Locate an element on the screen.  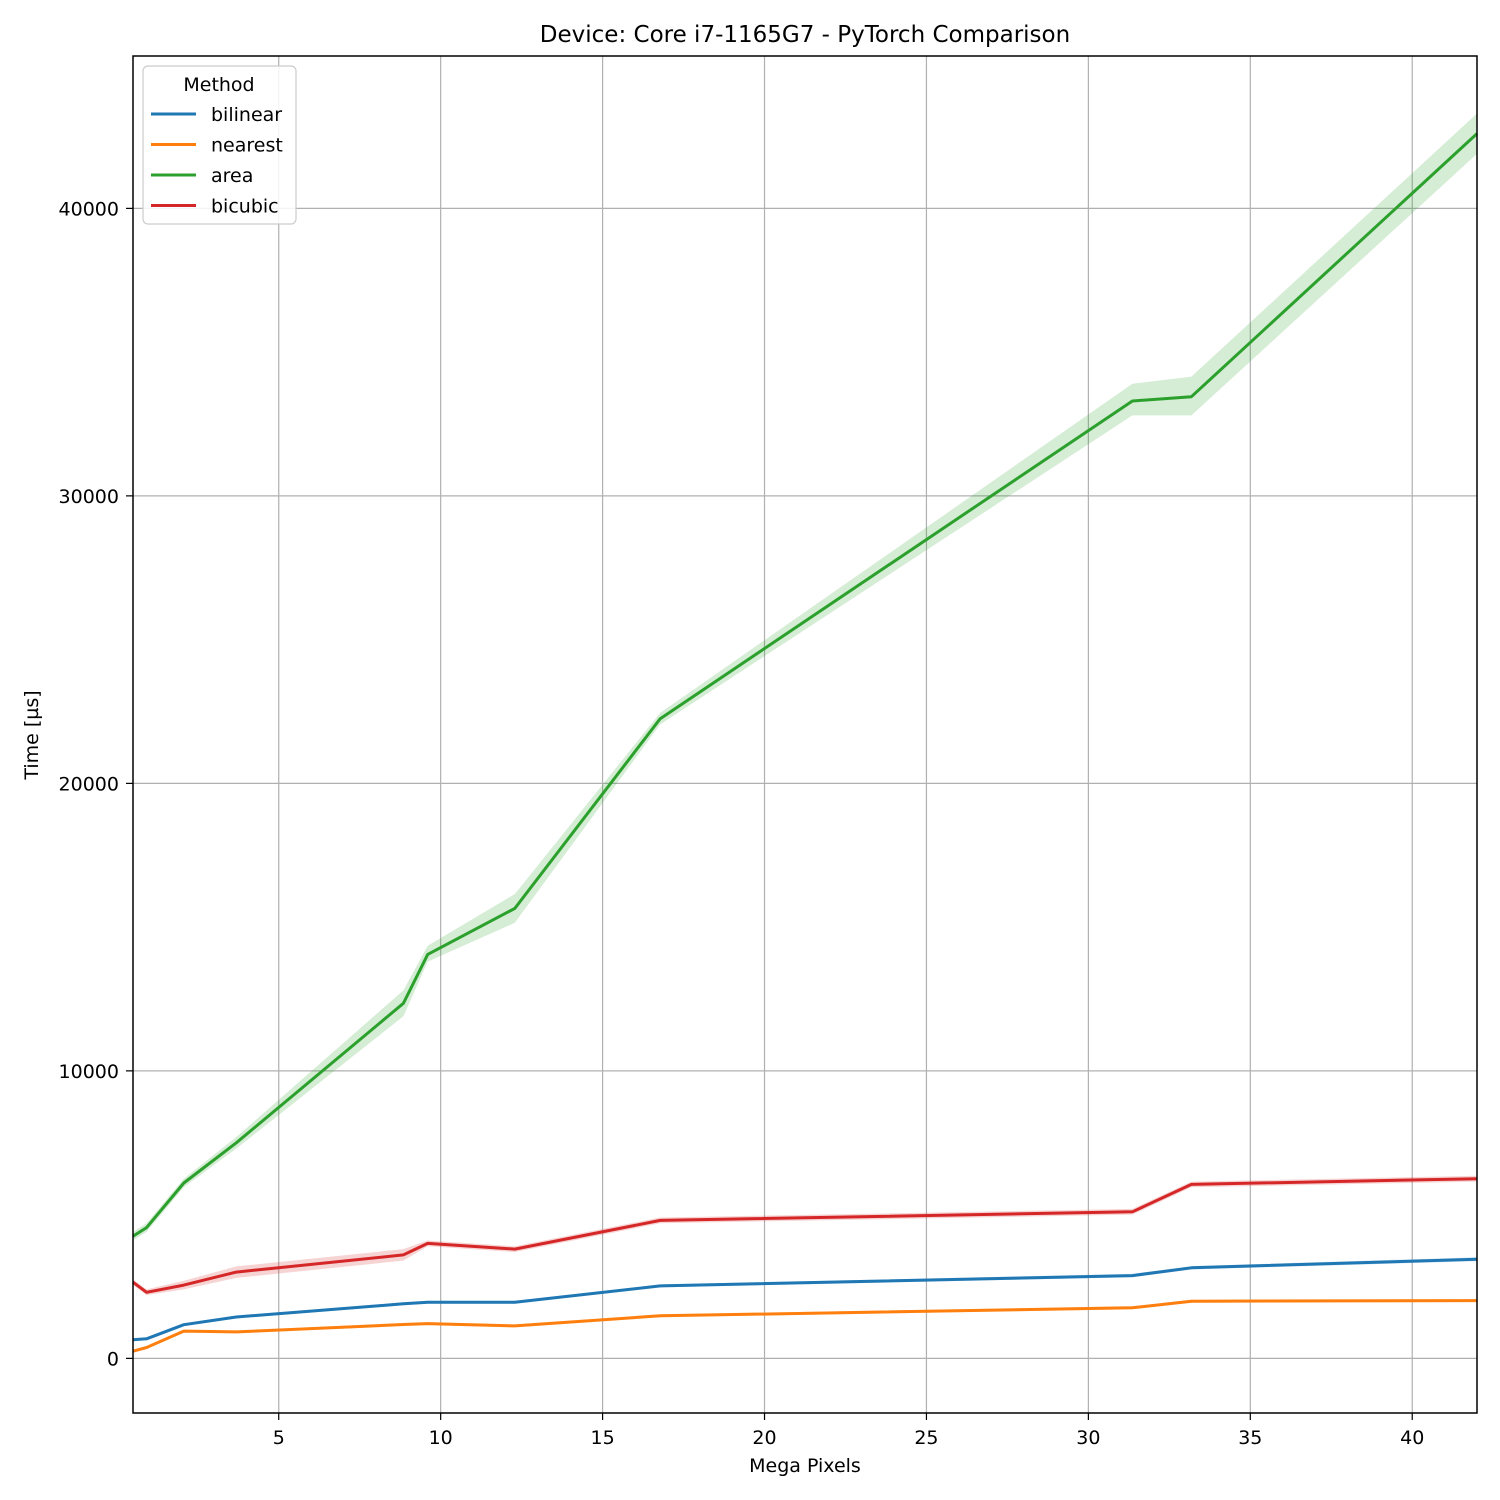
legend-label-bilinear: bilinear is located at coordinates (246, 115).